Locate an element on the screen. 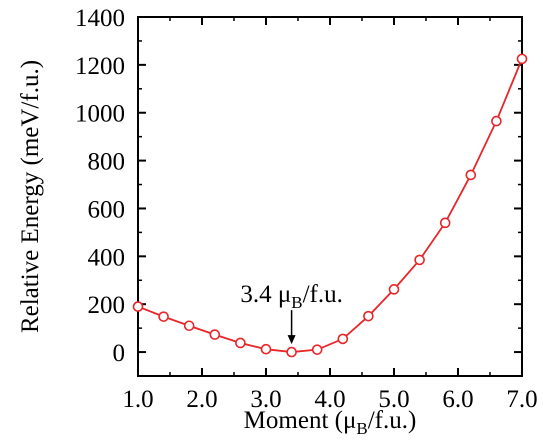  y-tick-label: 1400 is located at coordinates (100, 18).